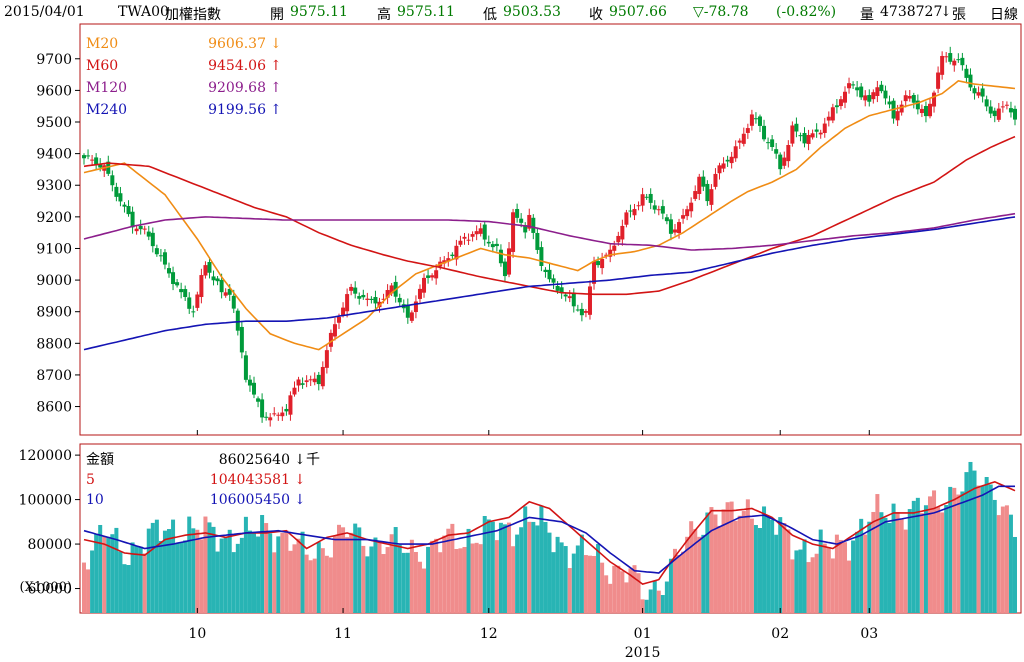 The image size is (1024, 662). What do you see at coordinates (343, 634) in the screenshot?
I see `month-label: 11` at bounding box center [343, 634].